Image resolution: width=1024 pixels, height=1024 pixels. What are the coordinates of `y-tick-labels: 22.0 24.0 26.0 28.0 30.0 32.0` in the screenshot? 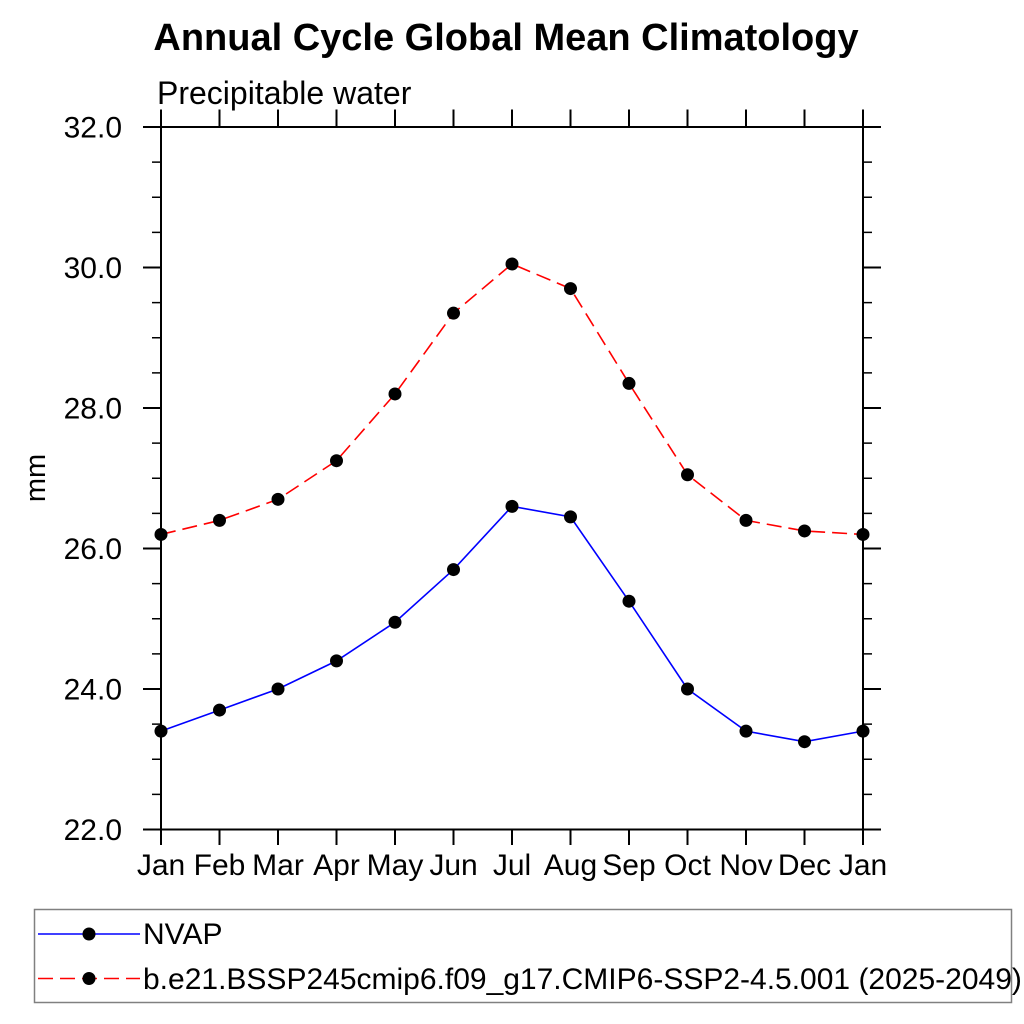 It's located at (93, 480).